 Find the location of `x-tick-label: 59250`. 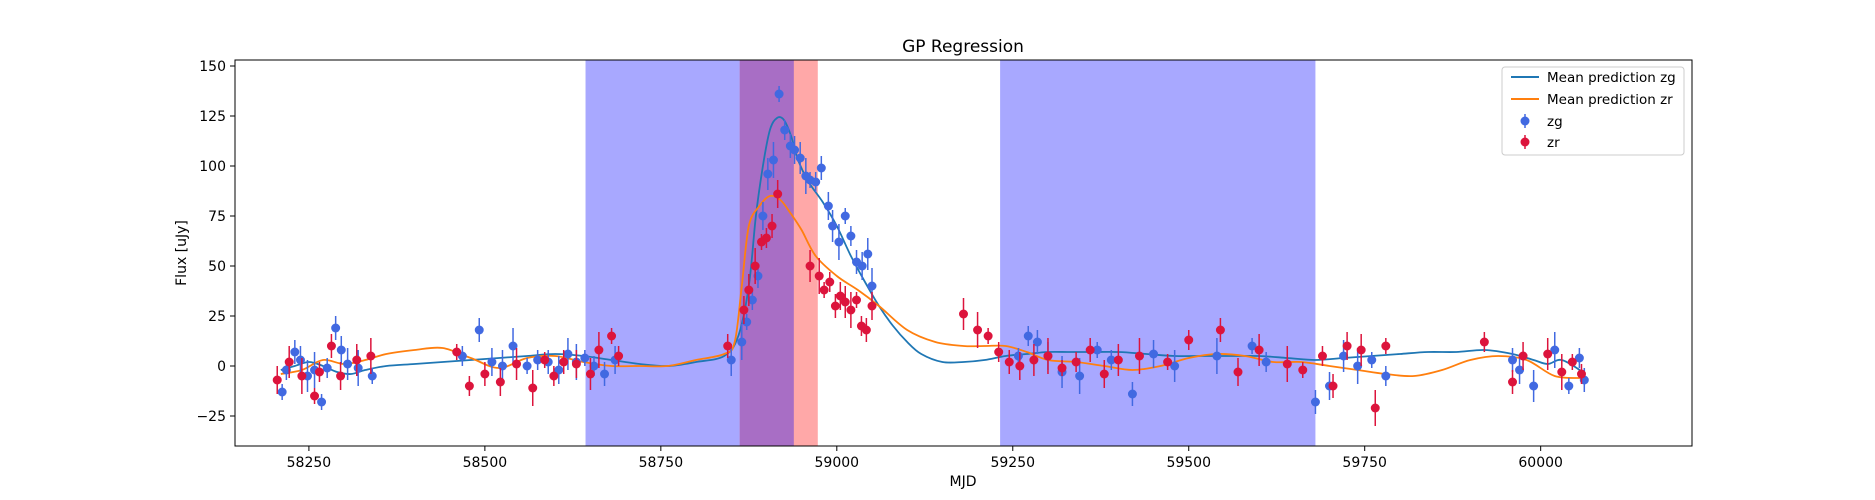

x-tick-label: 59250 is located at coordinates (1012, 463).